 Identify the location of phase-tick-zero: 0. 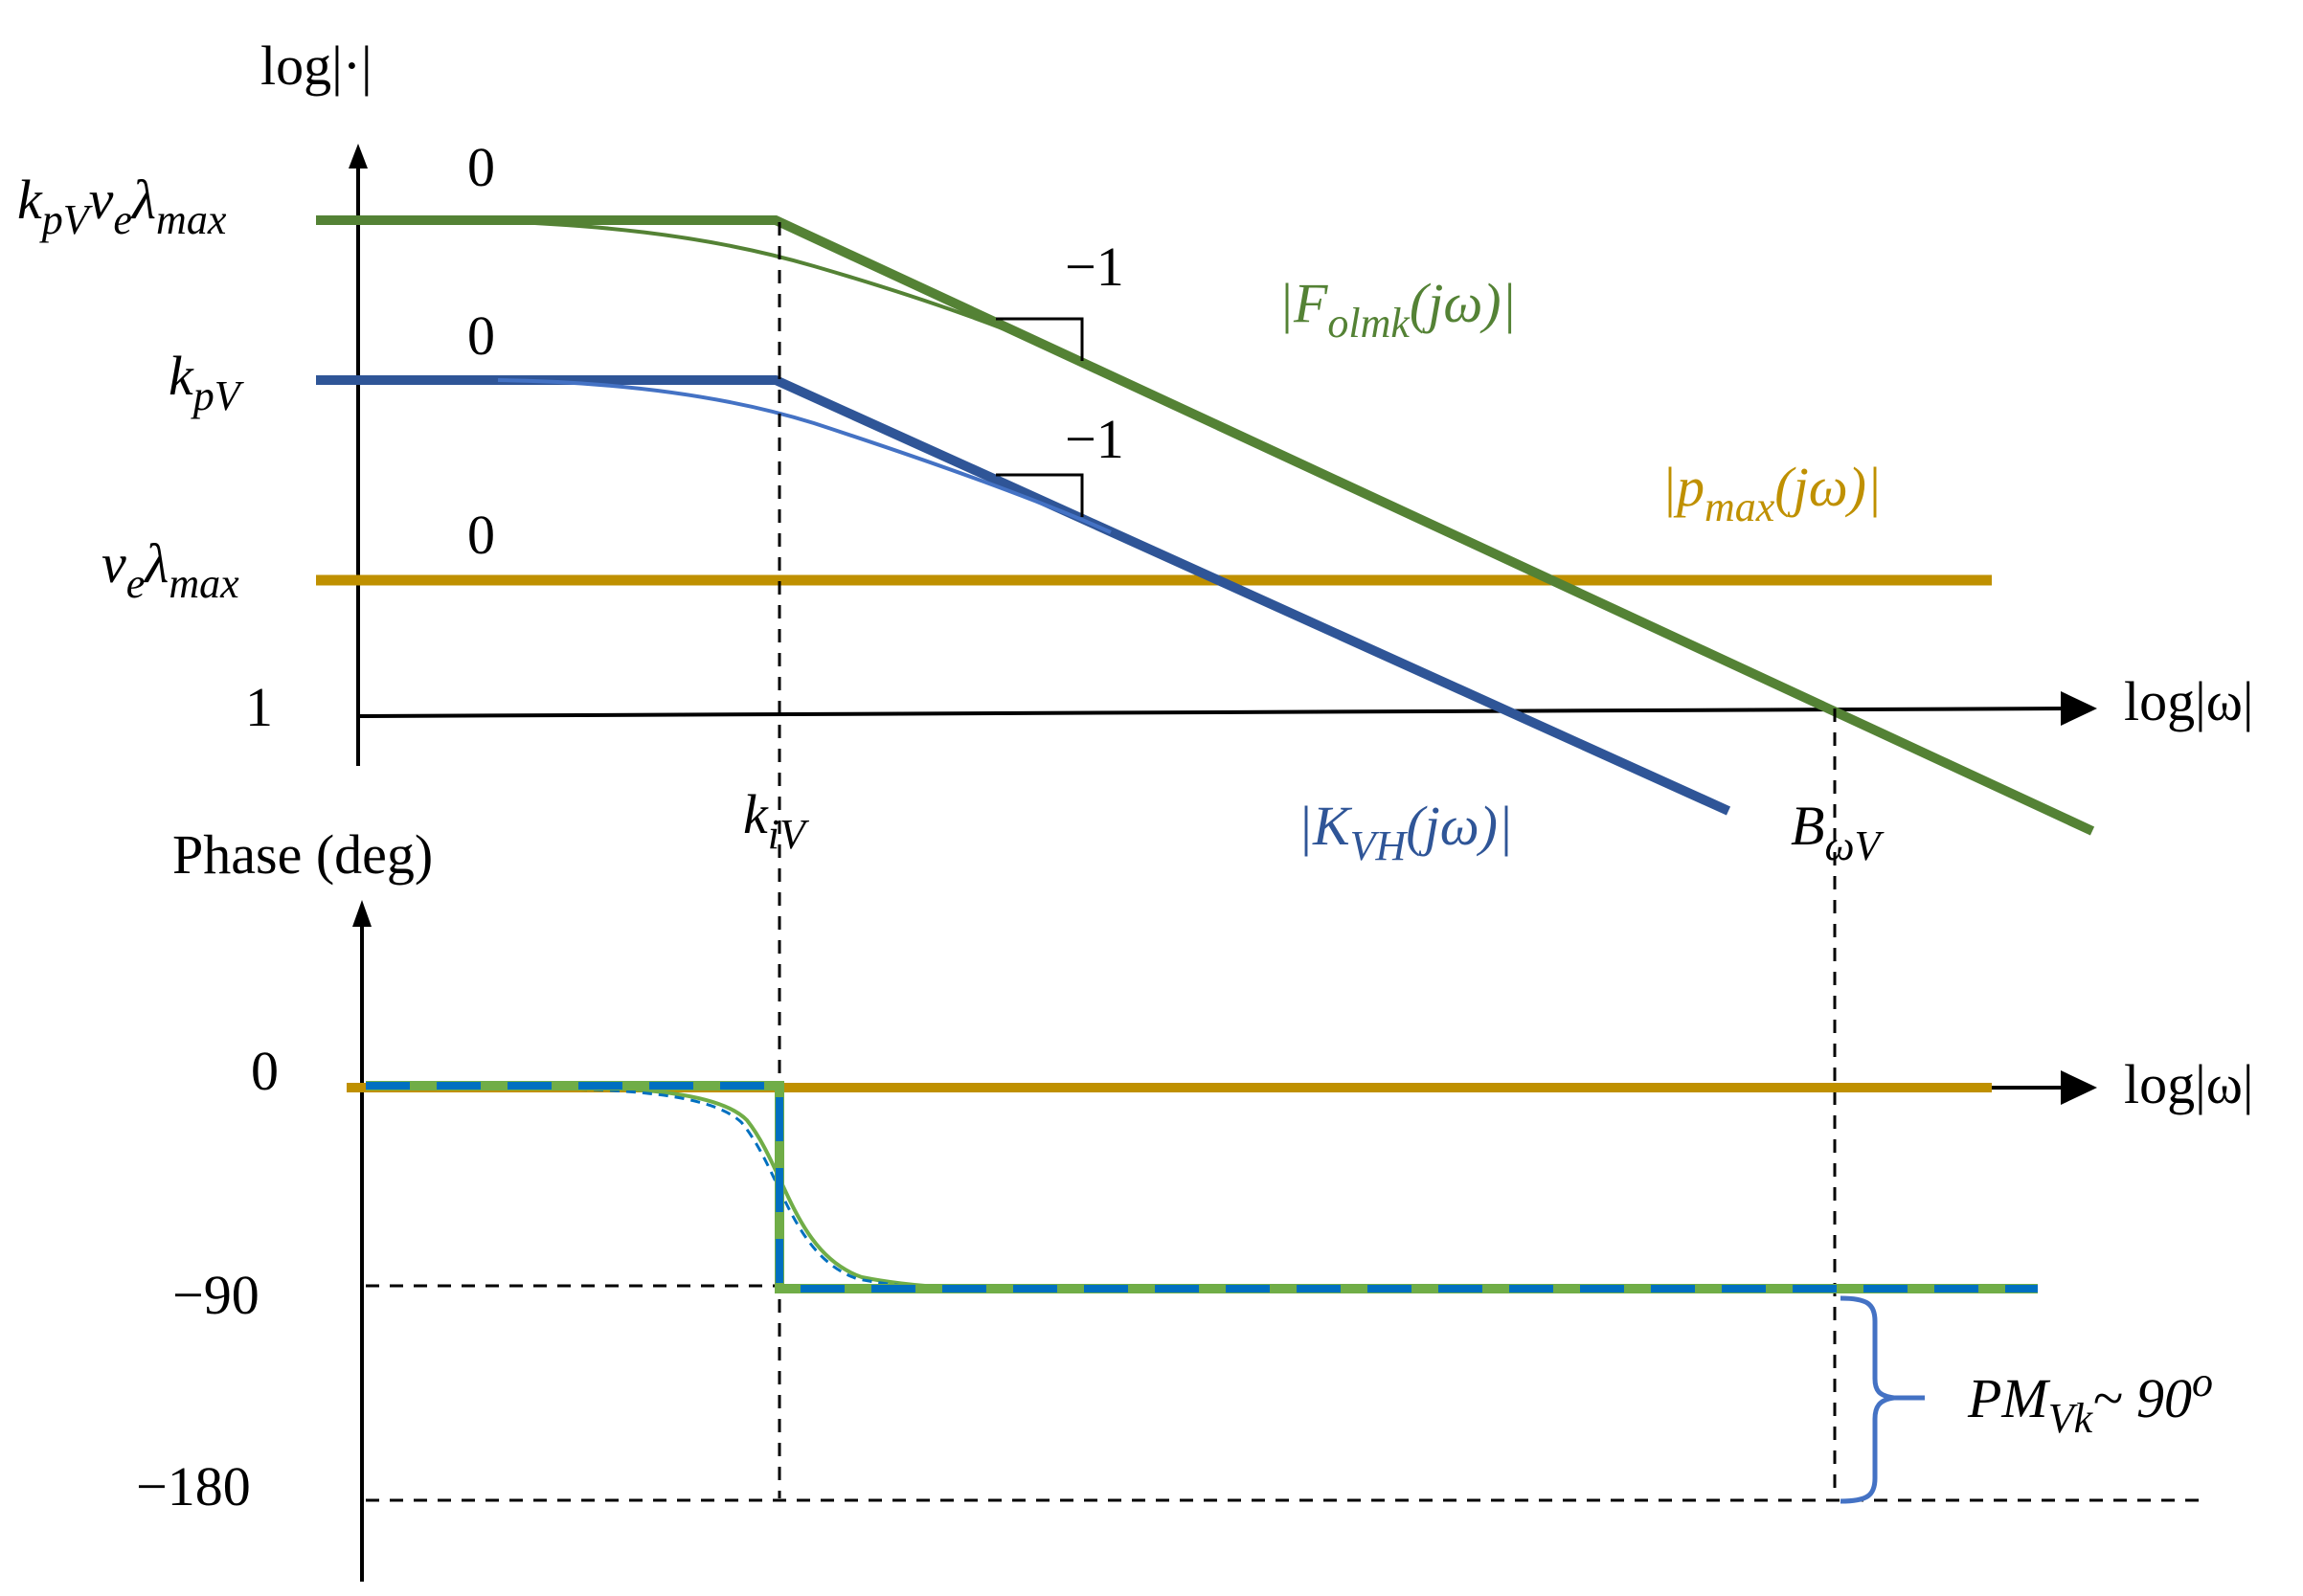
(265, 1071).